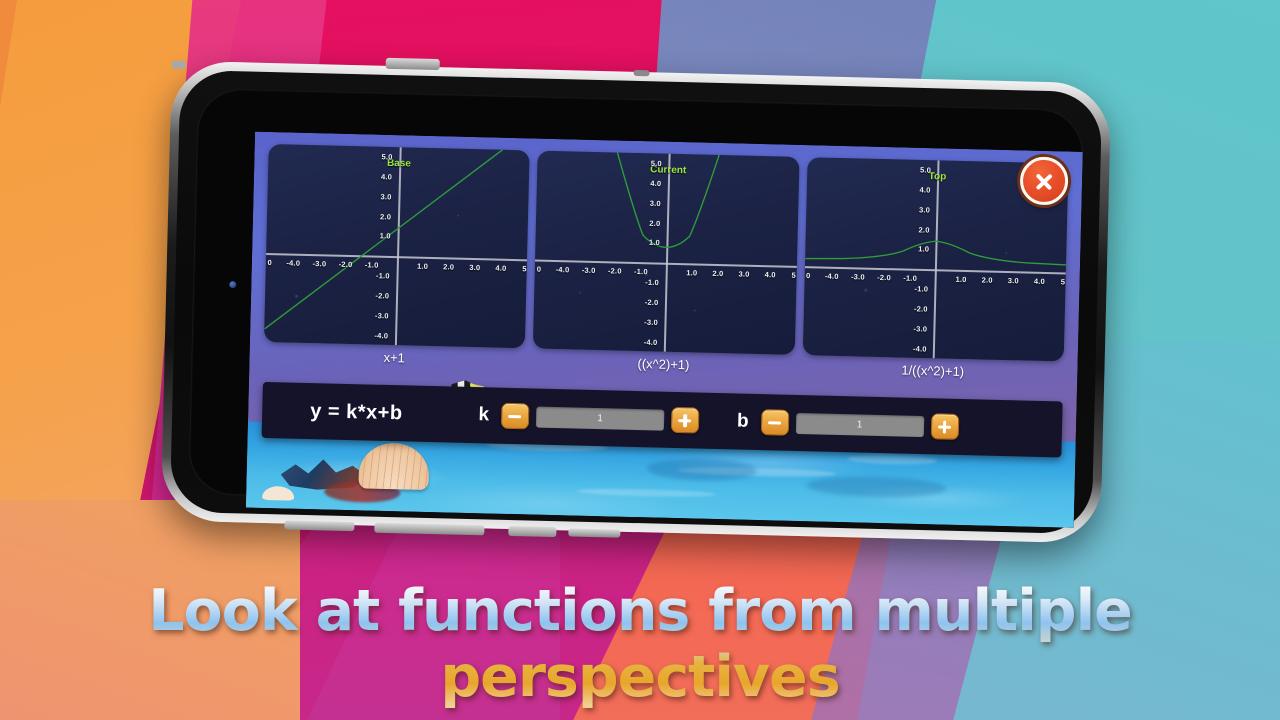 The image size is (1280, 720). I want to click on graph-panel-top: Top 5.0 4.0 3.0 2.0 1.0 -1.0 -2.0 -3.0, so click(935, 269).